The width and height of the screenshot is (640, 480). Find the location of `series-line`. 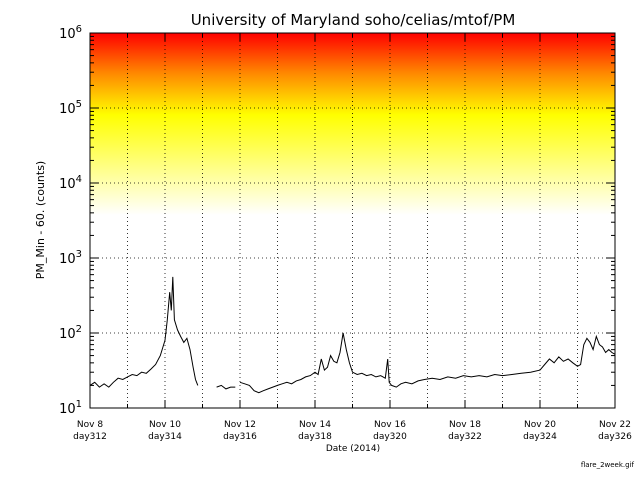

series-line is located at coordinates (144, 332).